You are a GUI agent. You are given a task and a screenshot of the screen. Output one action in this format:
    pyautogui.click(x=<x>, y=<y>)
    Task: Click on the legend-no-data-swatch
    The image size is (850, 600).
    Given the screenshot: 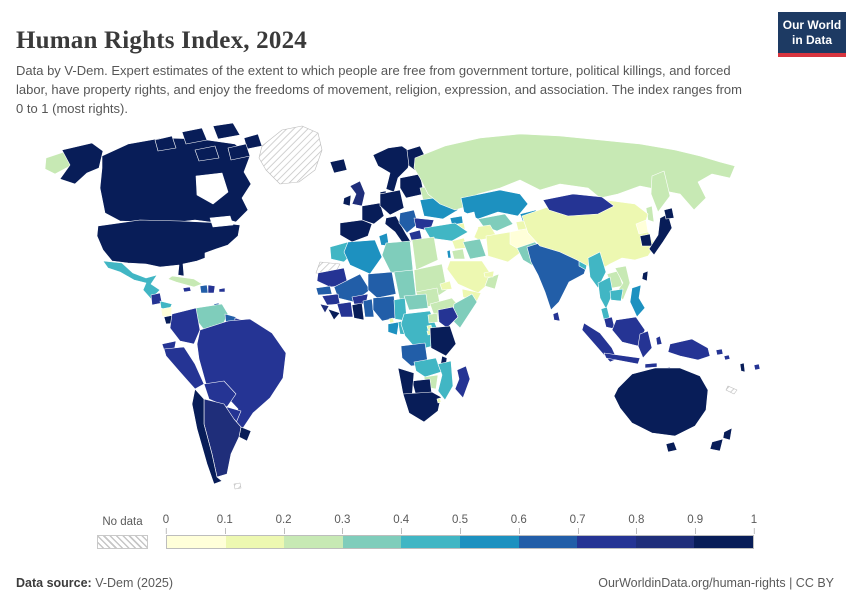 What is the action you would take?
    pyautogui.click(x=122, y=542)
    